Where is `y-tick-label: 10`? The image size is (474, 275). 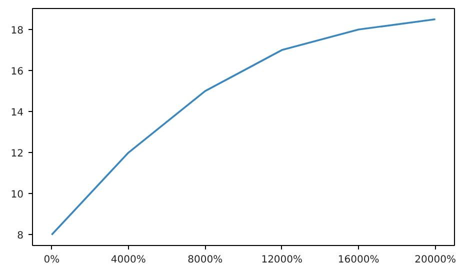 y-tick-label: 10 is located at coordinates (17, 195).